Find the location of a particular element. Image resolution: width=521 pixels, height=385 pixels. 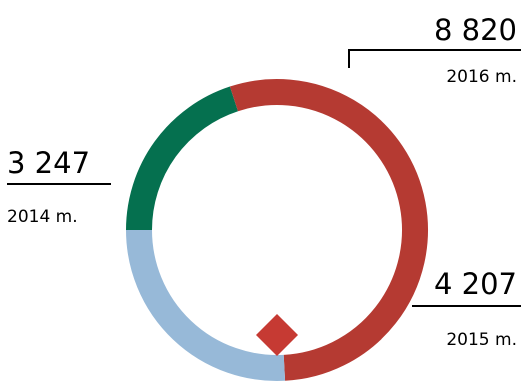

label-2014: 3 247 2014 m. is located at coordinates (59, 186).